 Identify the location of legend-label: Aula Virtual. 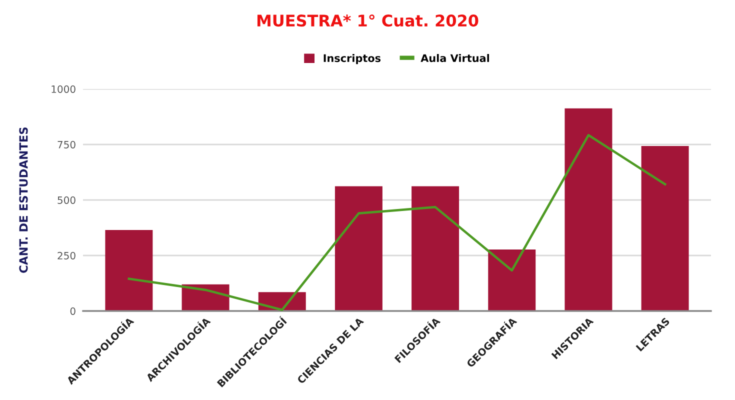
(455, 58).